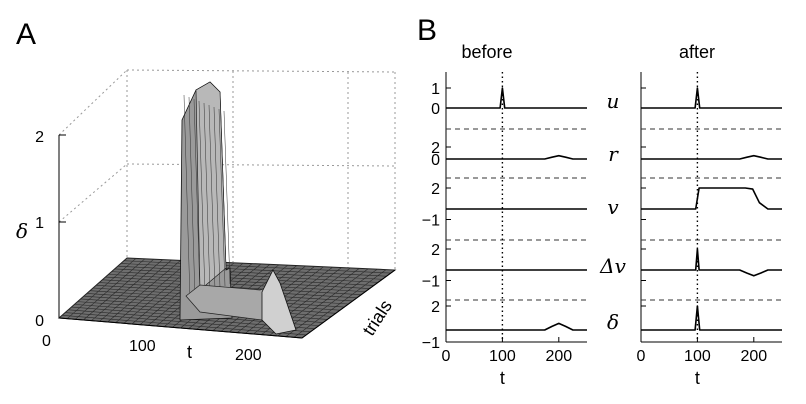 The height and width of the screenshot is (404, 806). What do you see at coordinates (39, 321) in the screenshot?
I see `z-tick-label-0: 0` at bounding box center [39, 321].